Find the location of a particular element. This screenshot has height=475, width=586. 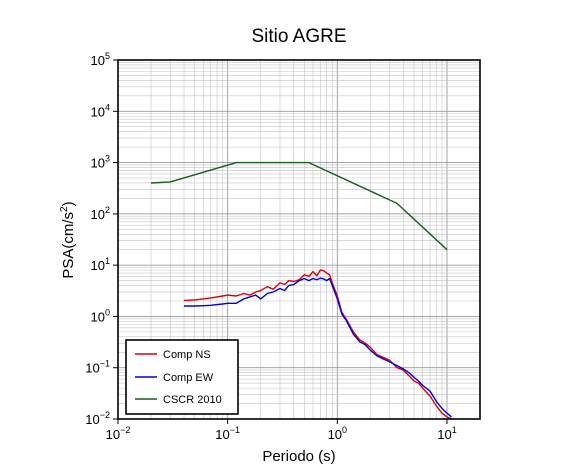

y-tick-label: 10³ is located at coordinates (100, 162).